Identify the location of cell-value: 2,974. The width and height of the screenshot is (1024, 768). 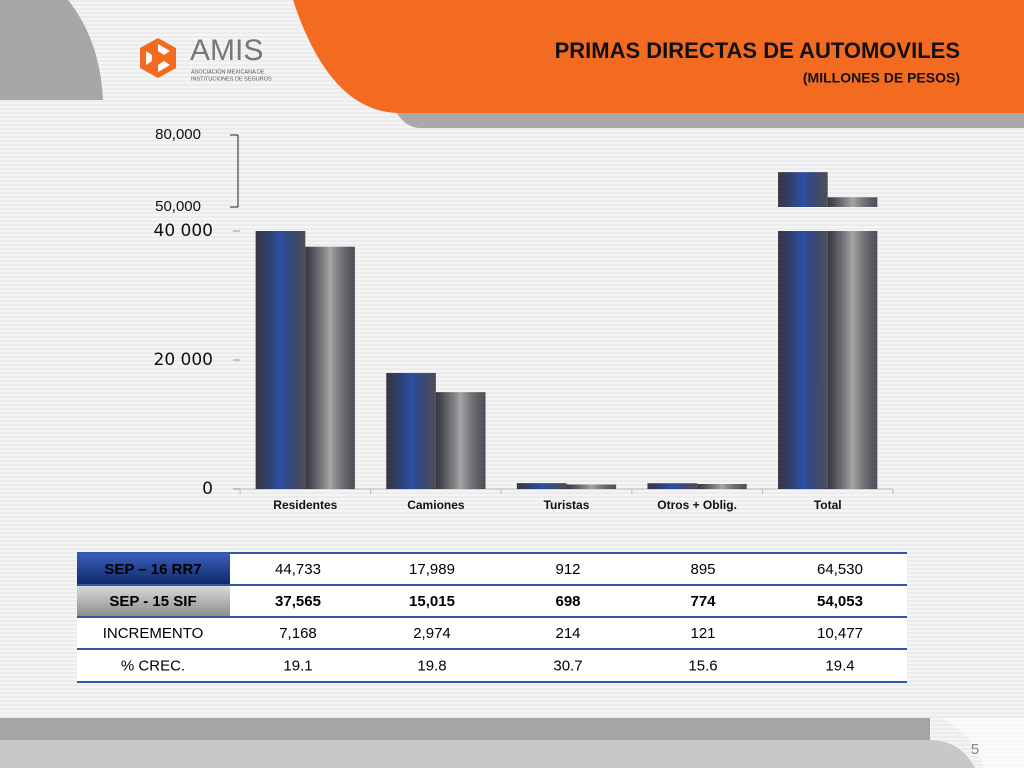
(432, 633).